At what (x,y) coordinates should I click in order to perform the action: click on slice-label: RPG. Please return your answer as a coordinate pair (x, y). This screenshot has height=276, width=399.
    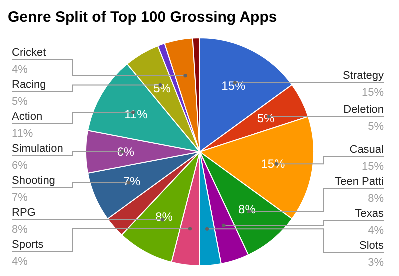
    Looking at the image, I should click on (24, 213).